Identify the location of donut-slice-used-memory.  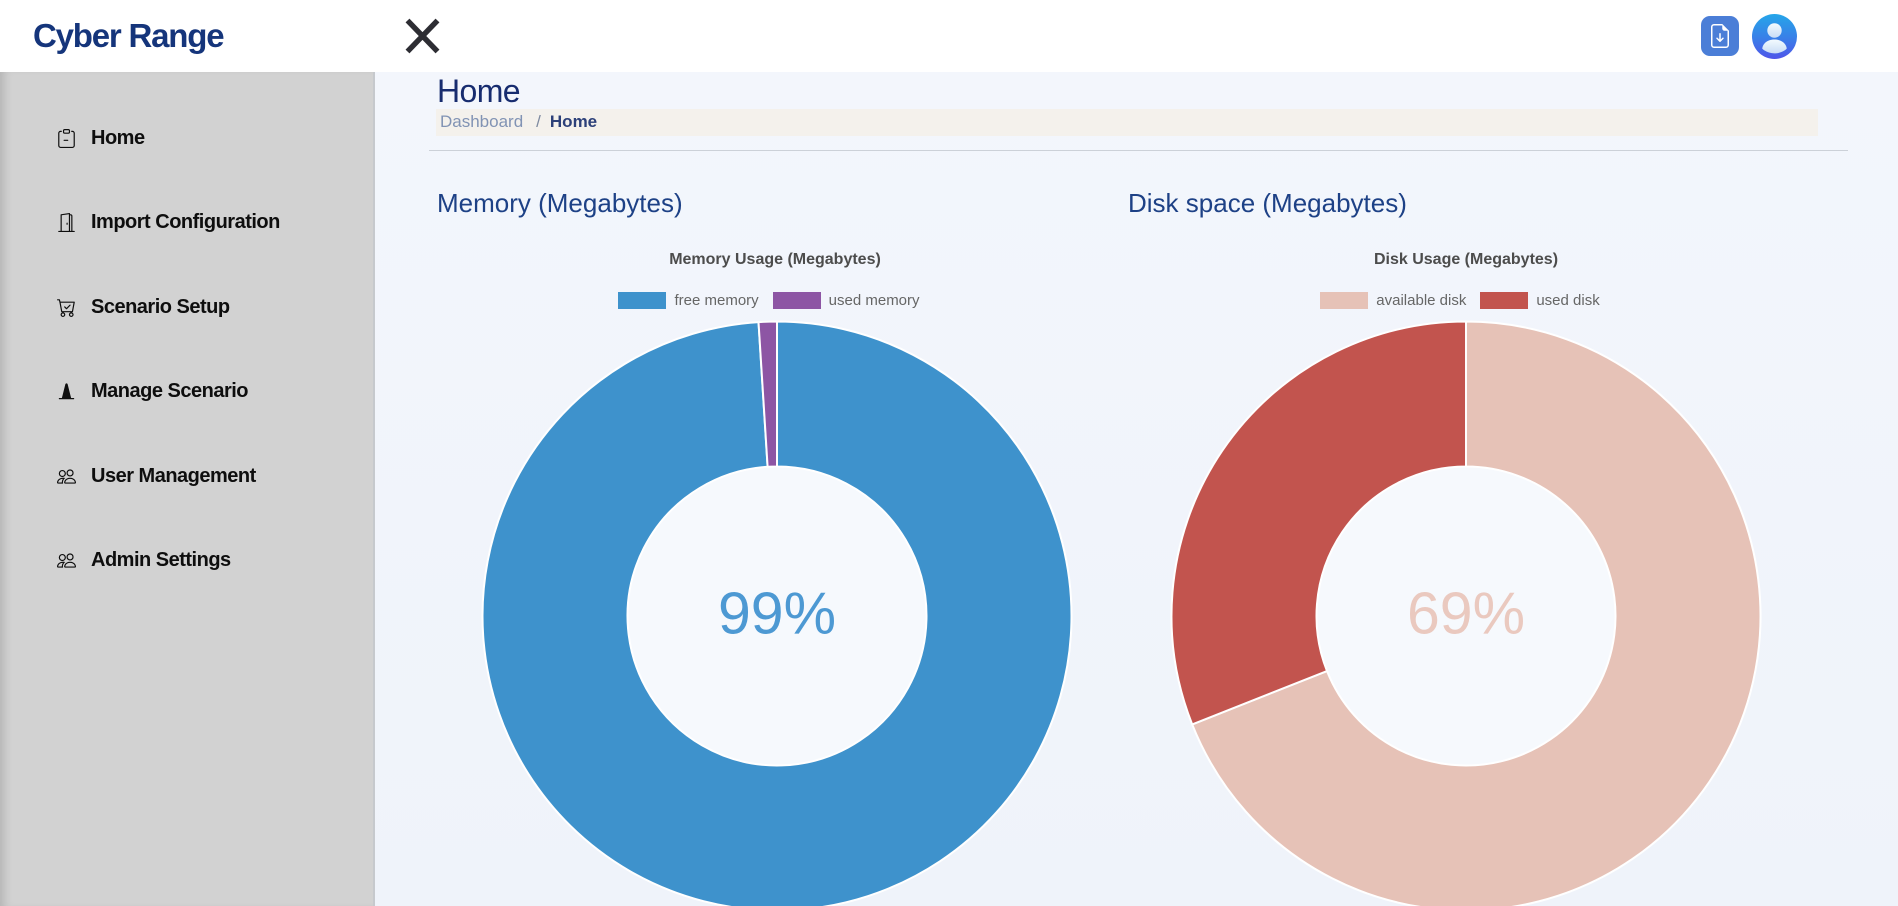
(767, 394).